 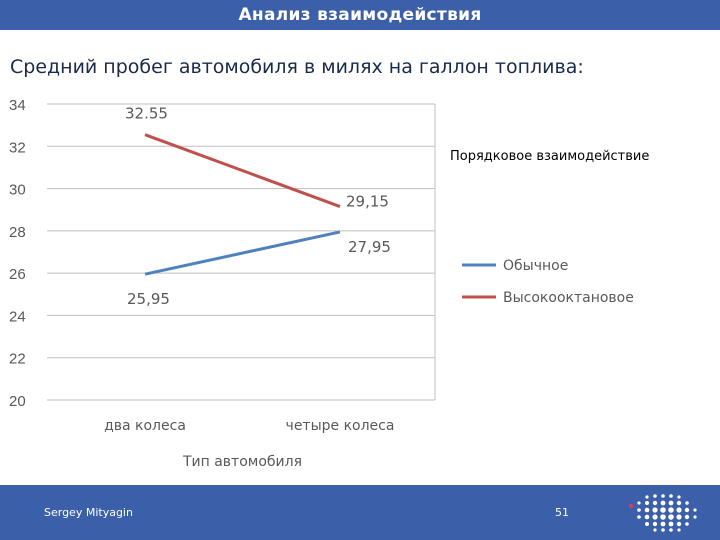 I want to click on y-tick-label: 30, so click(x=17, y=190).